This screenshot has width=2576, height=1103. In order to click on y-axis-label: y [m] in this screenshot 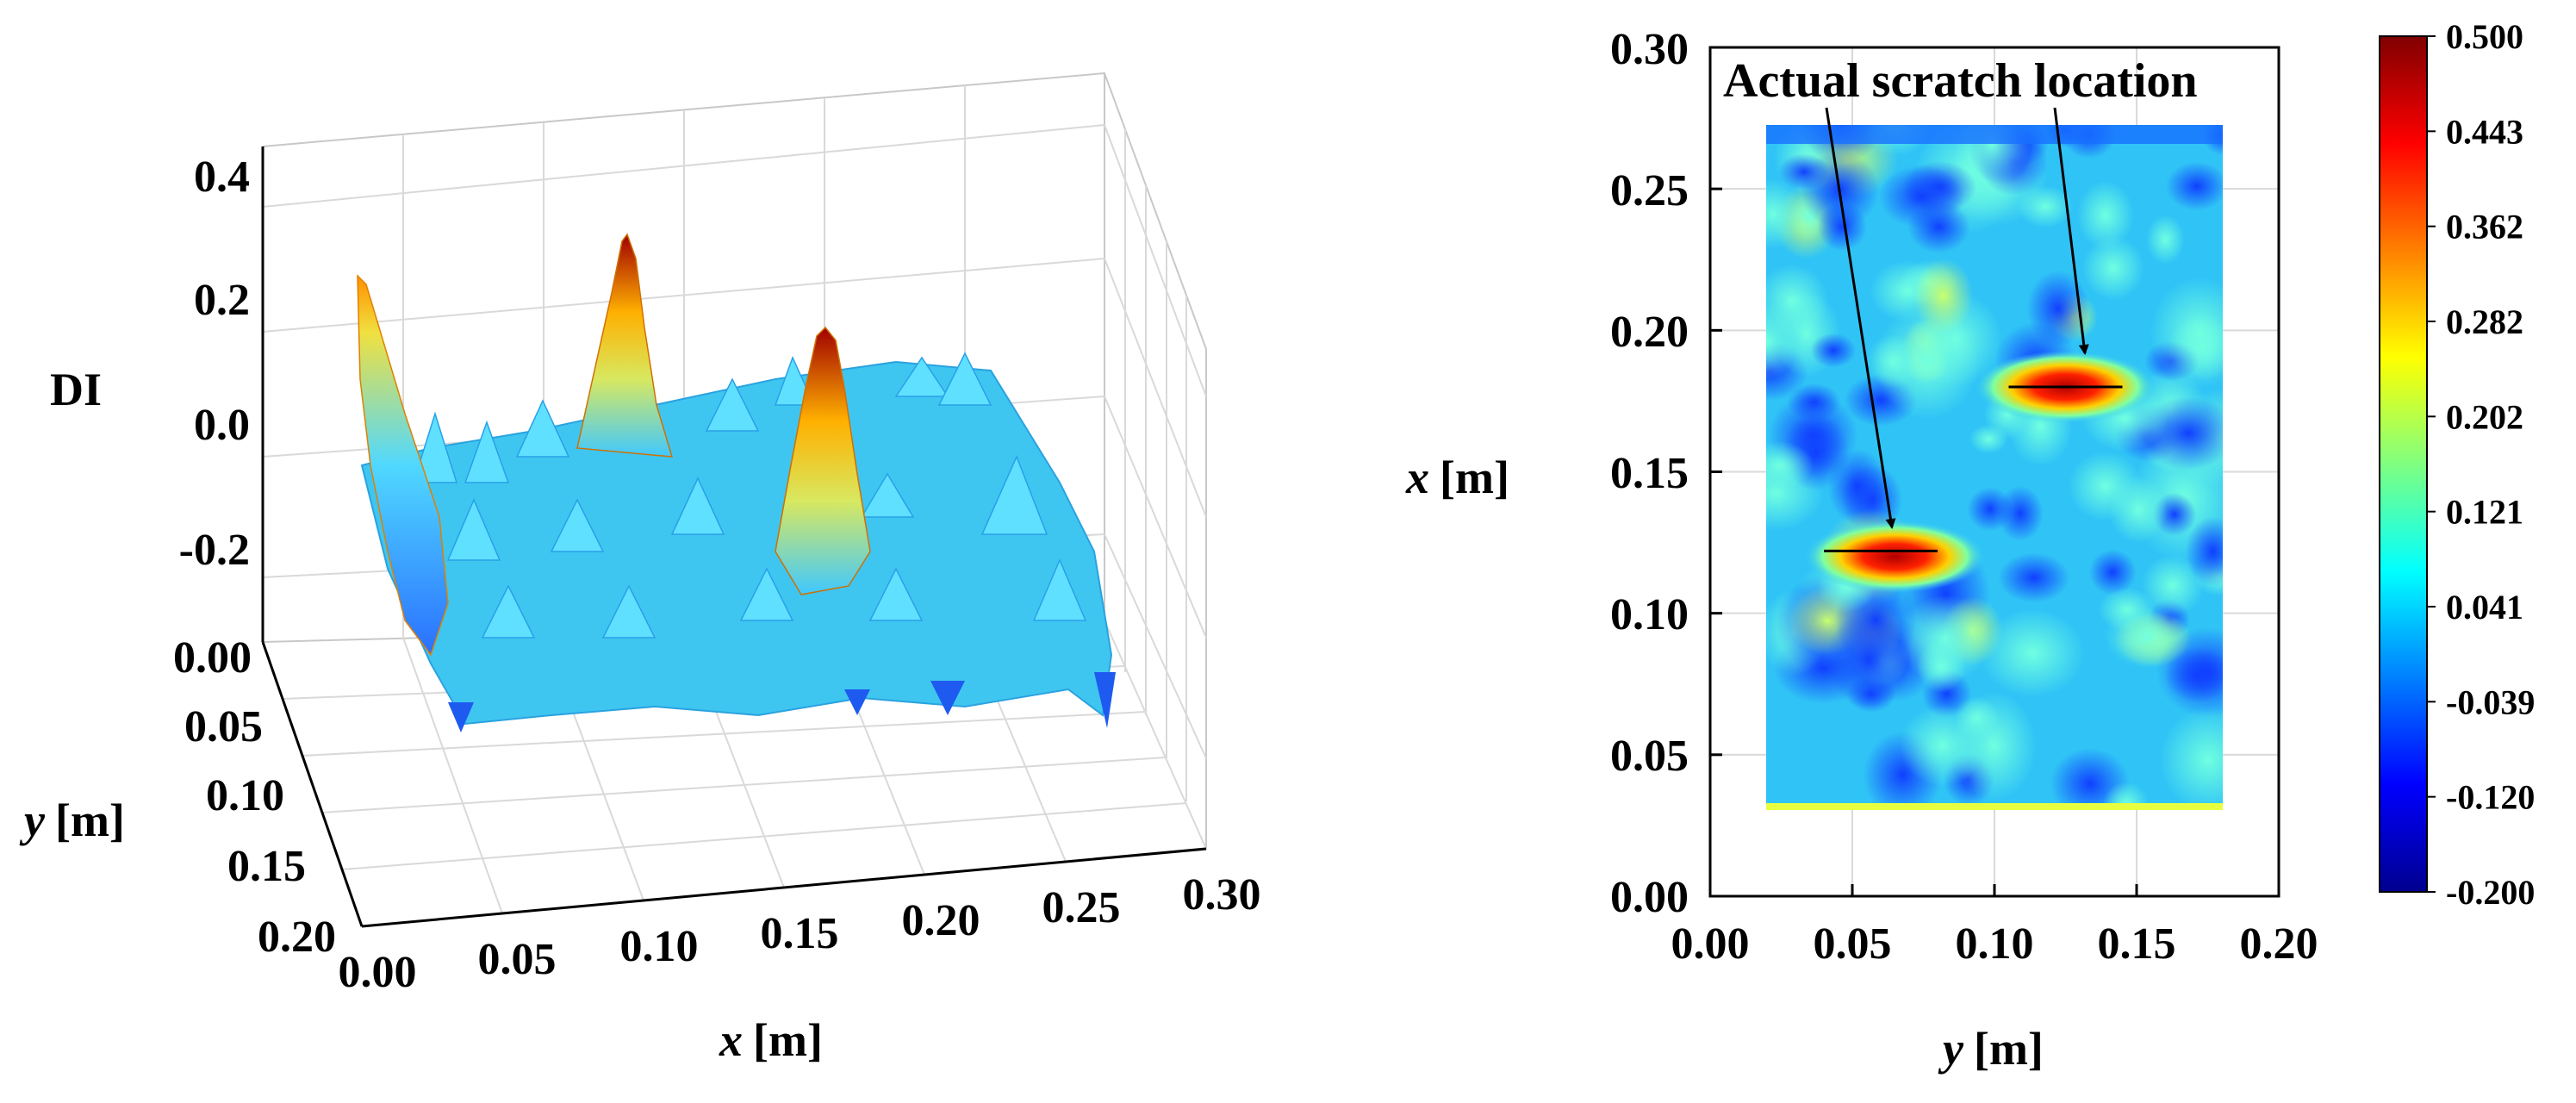, I will do `click(72, 820)`.